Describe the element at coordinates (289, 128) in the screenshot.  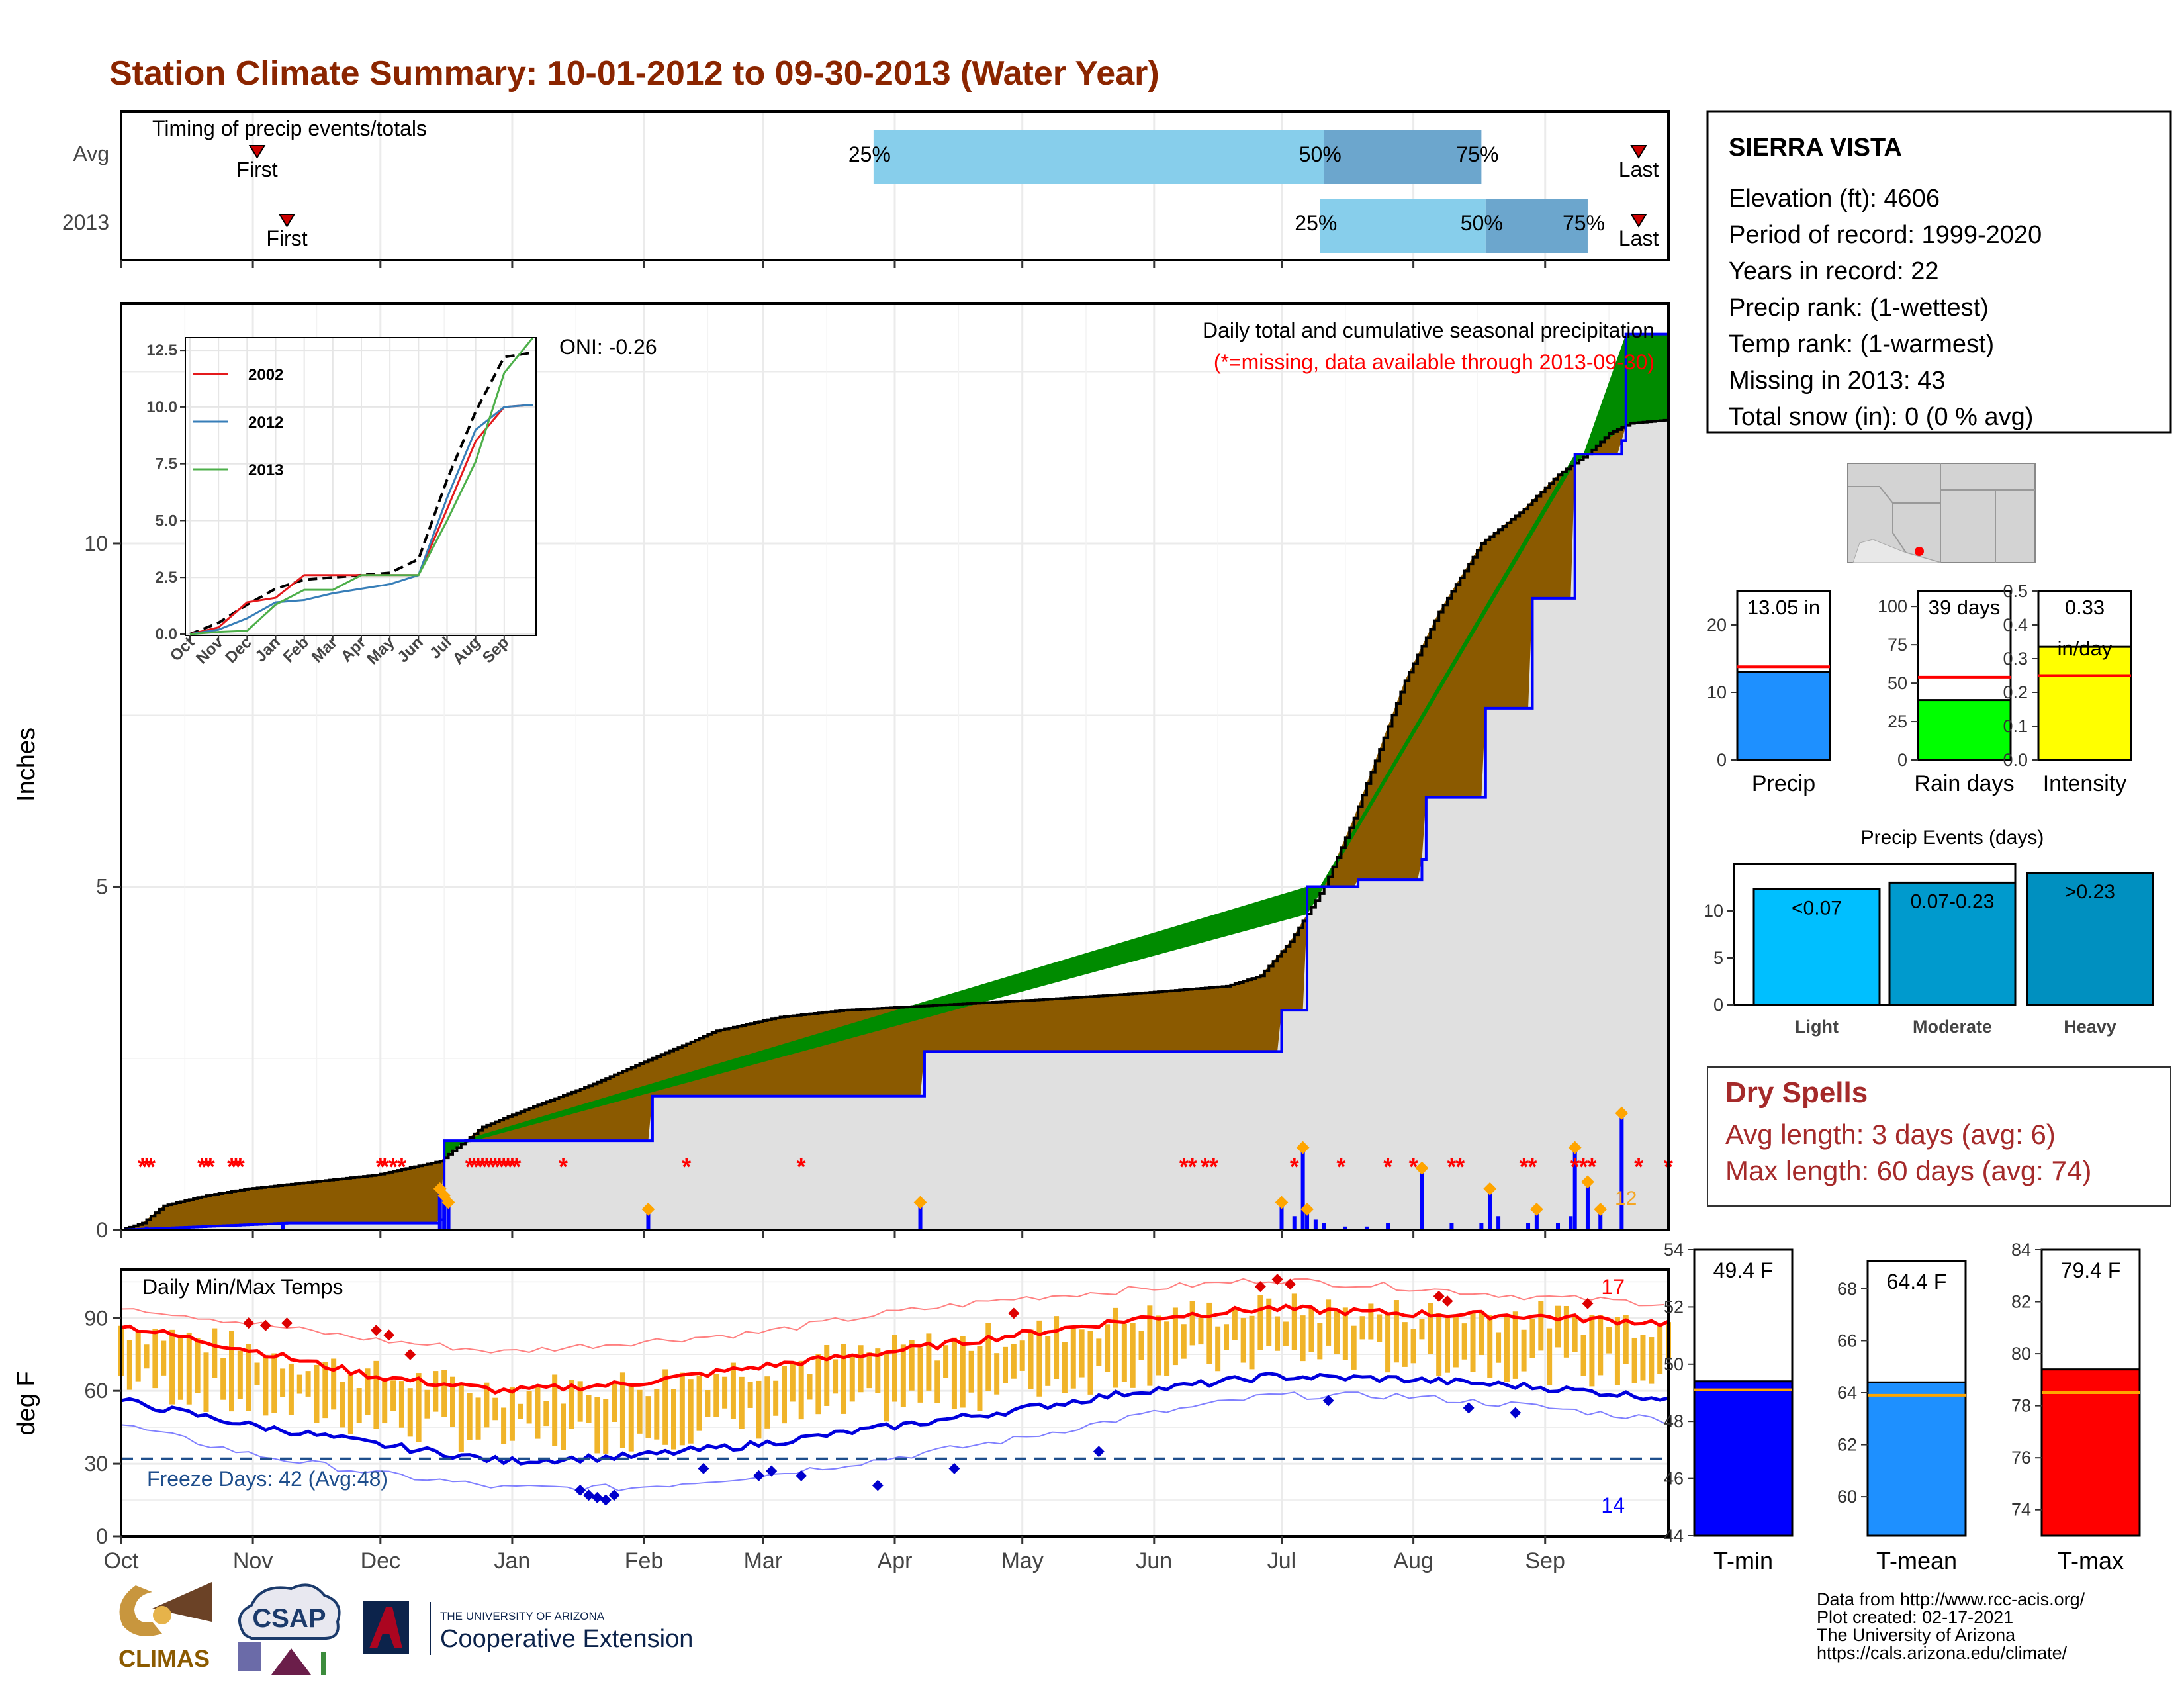
I see `timing-title: Timing of precip events/totals` at that location.